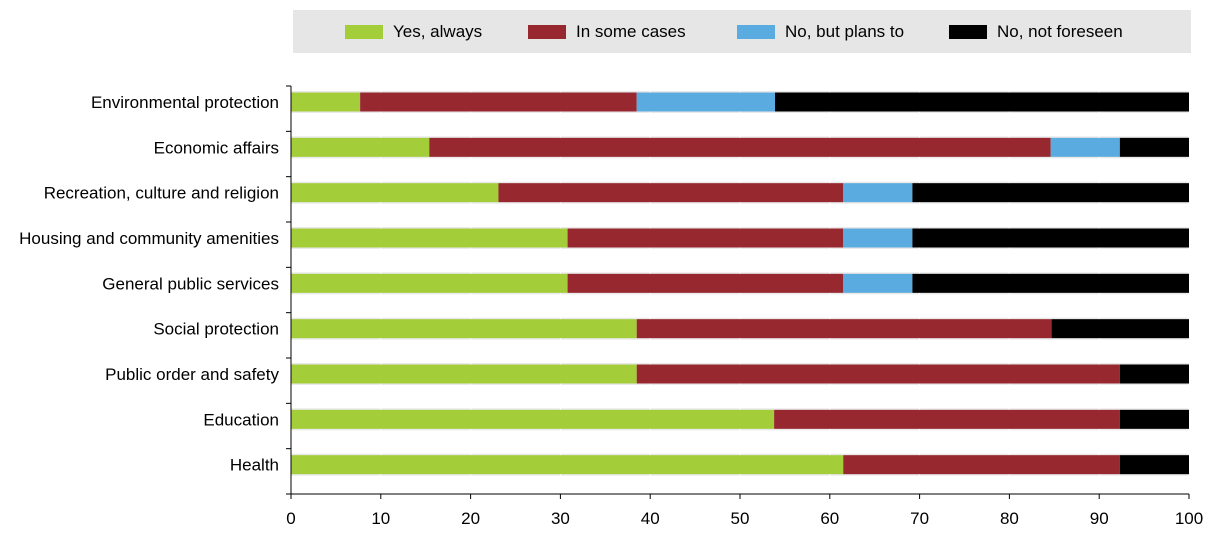  I want to click on x-tick-label: 10, so click(380, 518).